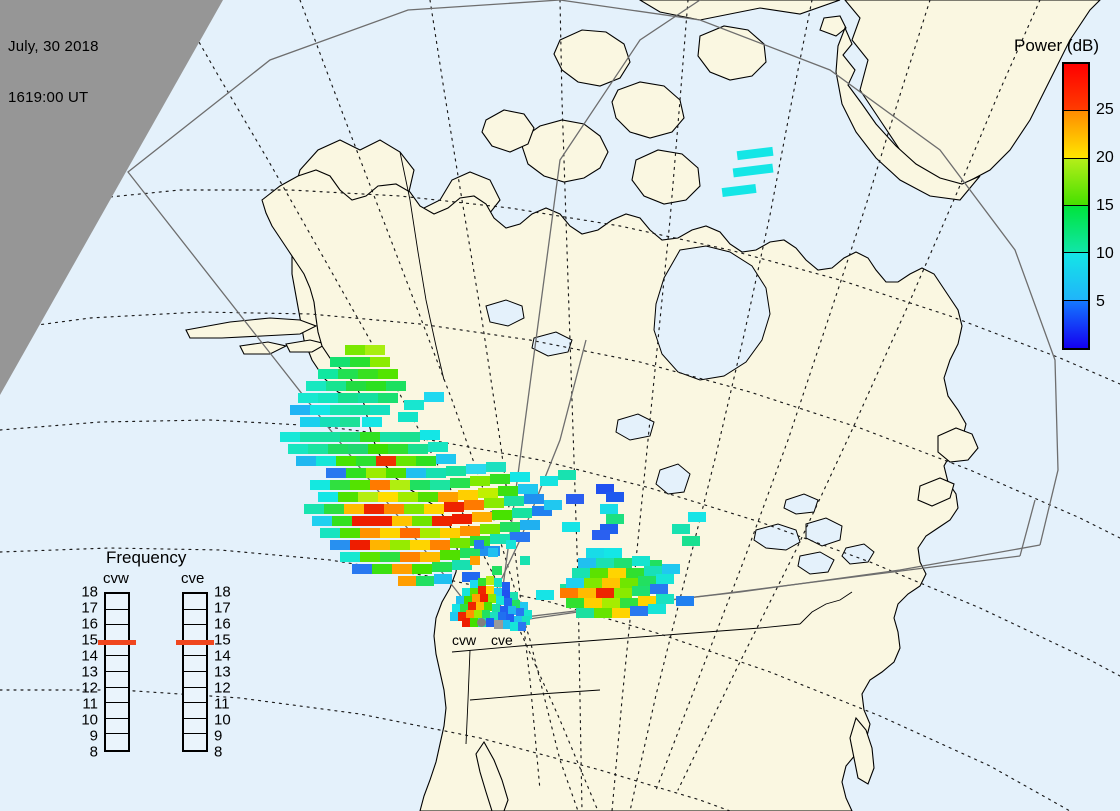  What do you see at coordinates (116, 578) in the screenshot?
I see `gauge-label-cvw: cvw` at bounding box center [116, 578].